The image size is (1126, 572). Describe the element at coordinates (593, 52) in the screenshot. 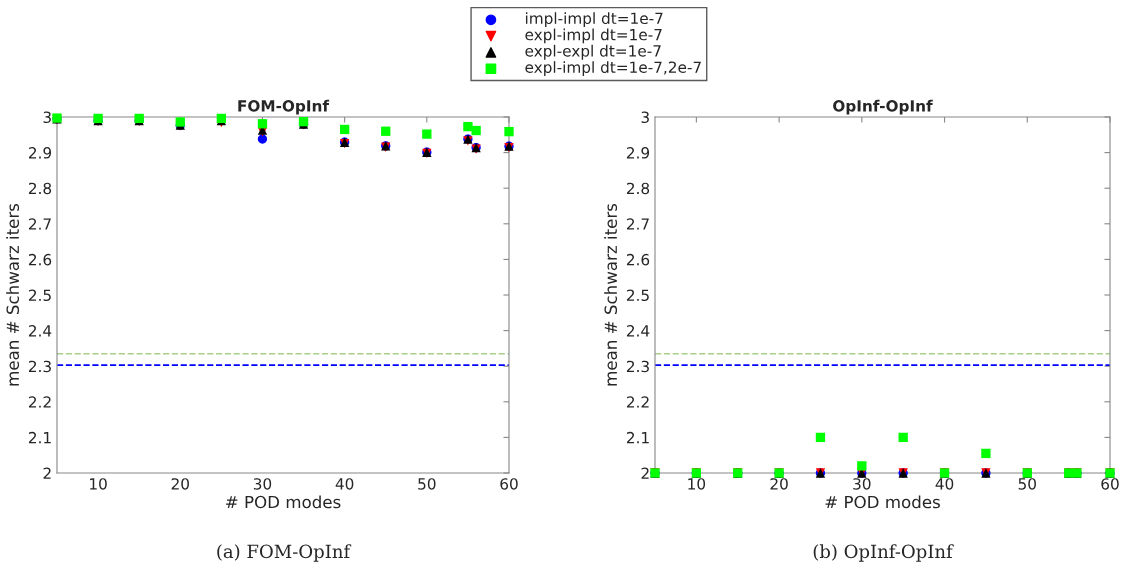

I see `legend-label: expl-expl dt=1e-7` at that location.